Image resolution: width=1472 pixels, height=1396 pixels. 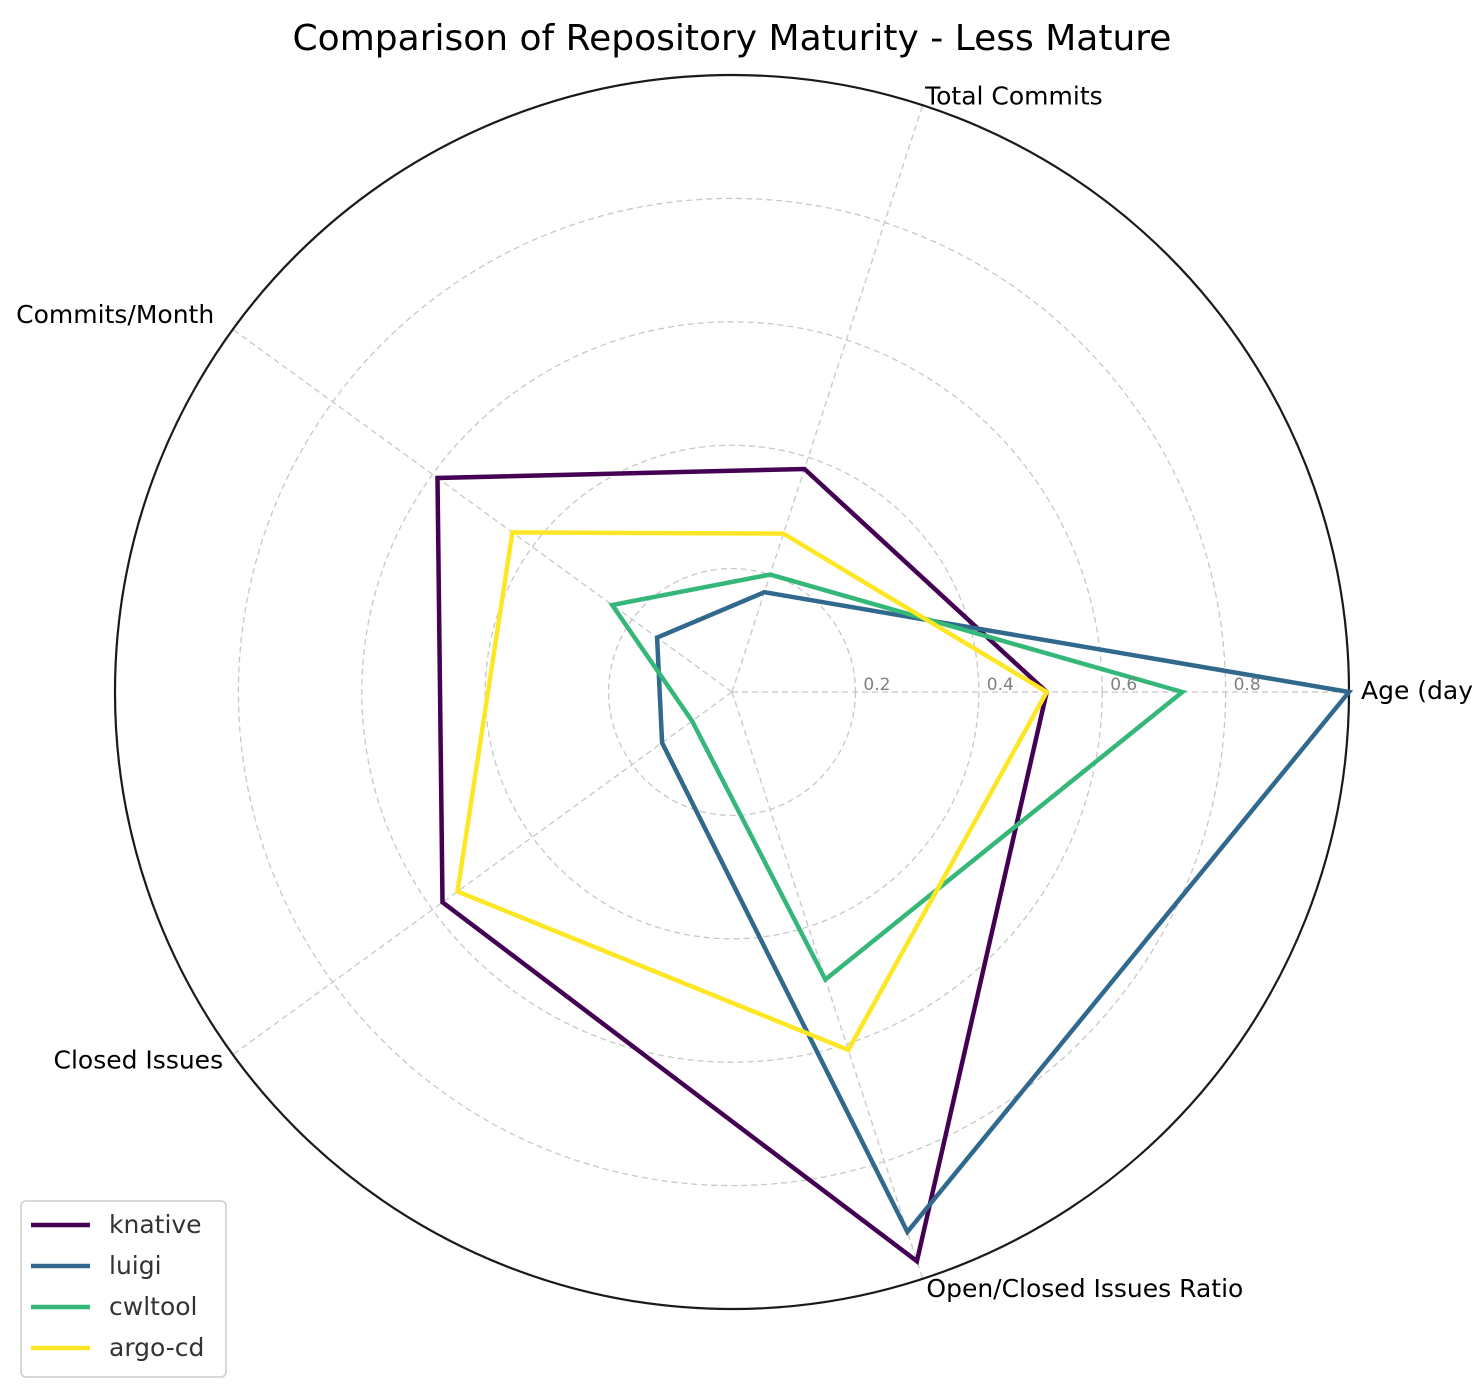 What do you see at coordinates (155, 1224) in the screenshot?
I see `legend-label-knative: knative` at bounding box center [155, 1224].